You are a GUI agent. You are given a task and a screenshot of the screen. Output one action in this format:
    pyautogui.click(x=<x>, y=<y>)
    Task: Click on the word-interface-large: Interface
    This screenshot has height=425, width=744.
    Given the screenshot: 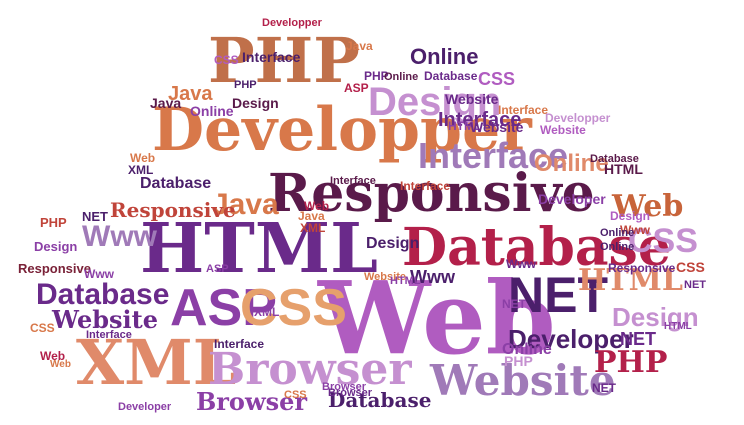 What is the action you would take?
    pyautogui.click(x=493, y=155)
    